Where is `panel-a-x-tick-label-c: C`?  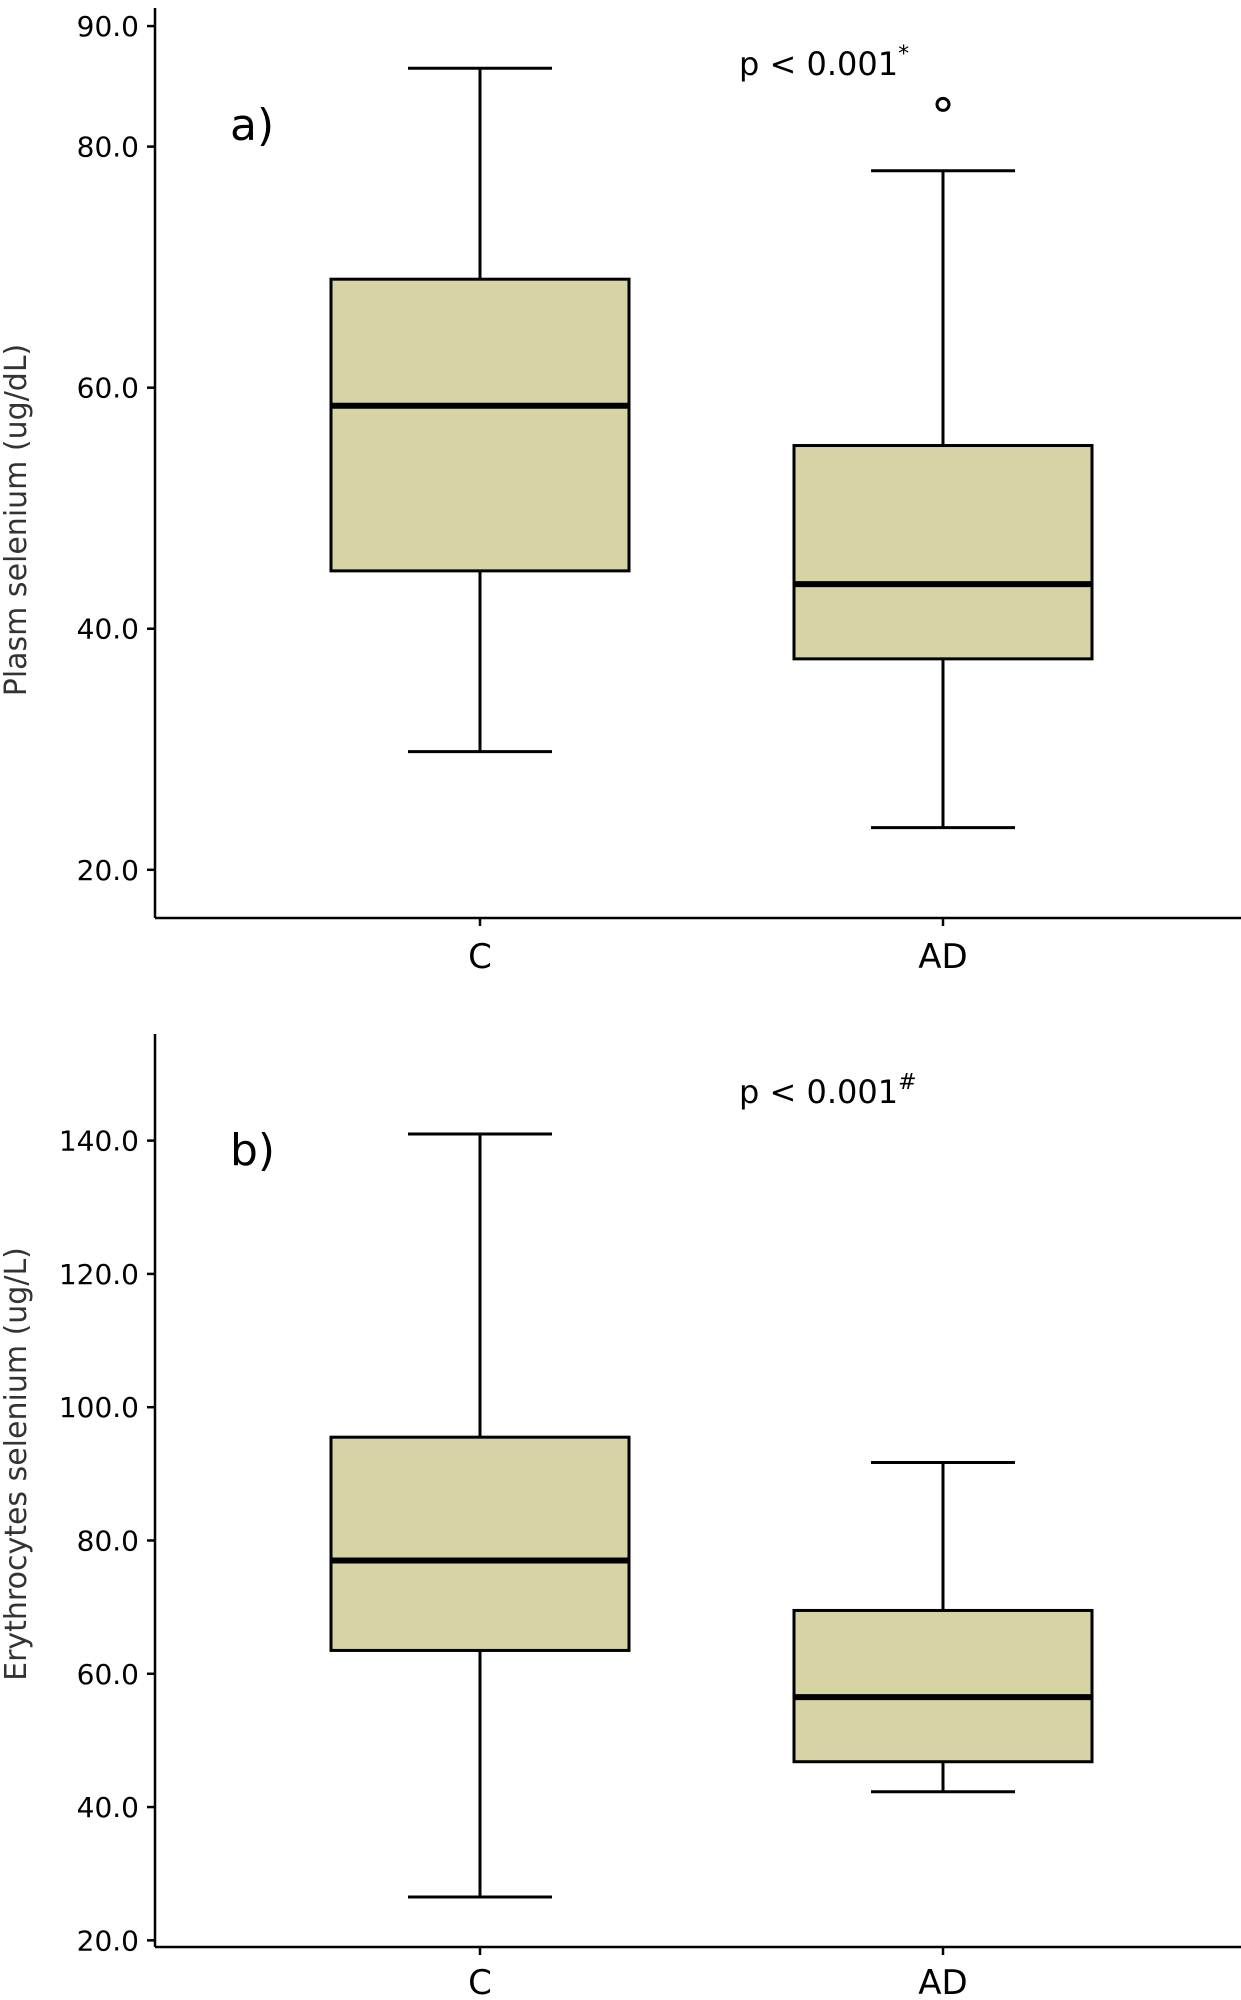 panel-a-x-tick-label-c: C is located at coordinates (480, 957).